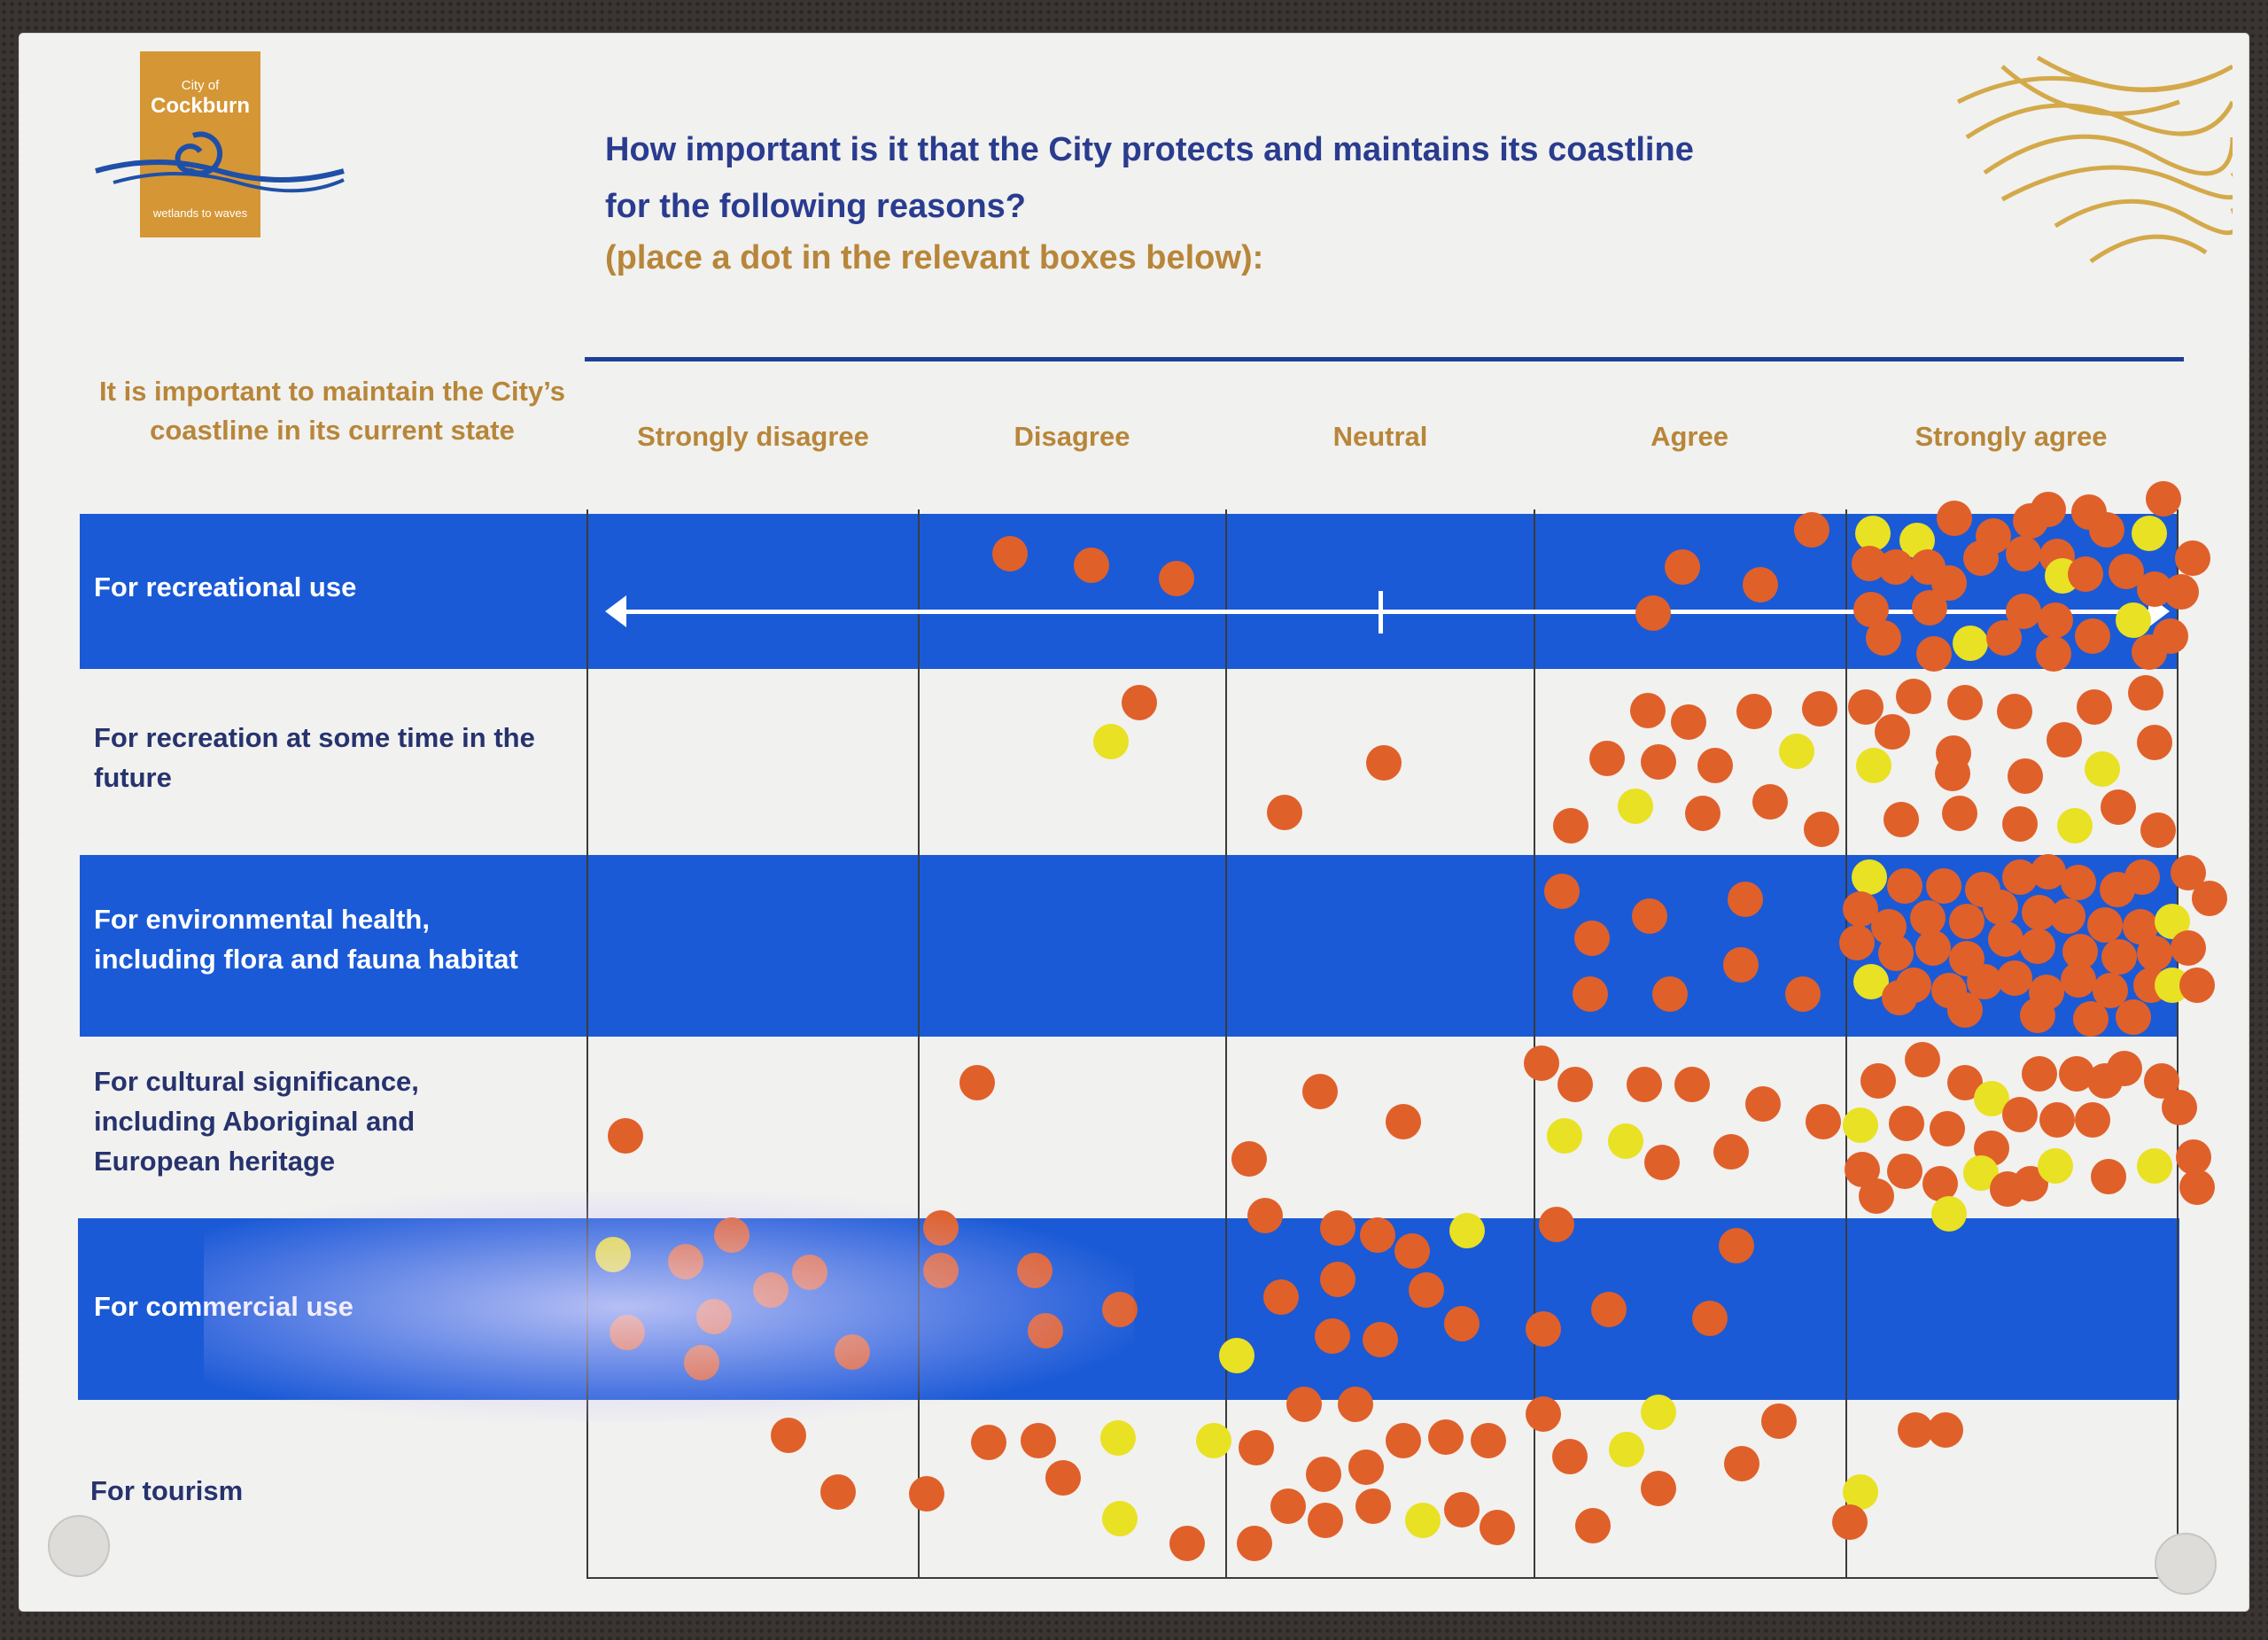 Image resolution: width=2268 pixels, height=1640 pixels. Describe the element at coordinates (200, 106) in the screenshot. I see `logo-name-text: Cockburn` at that location.